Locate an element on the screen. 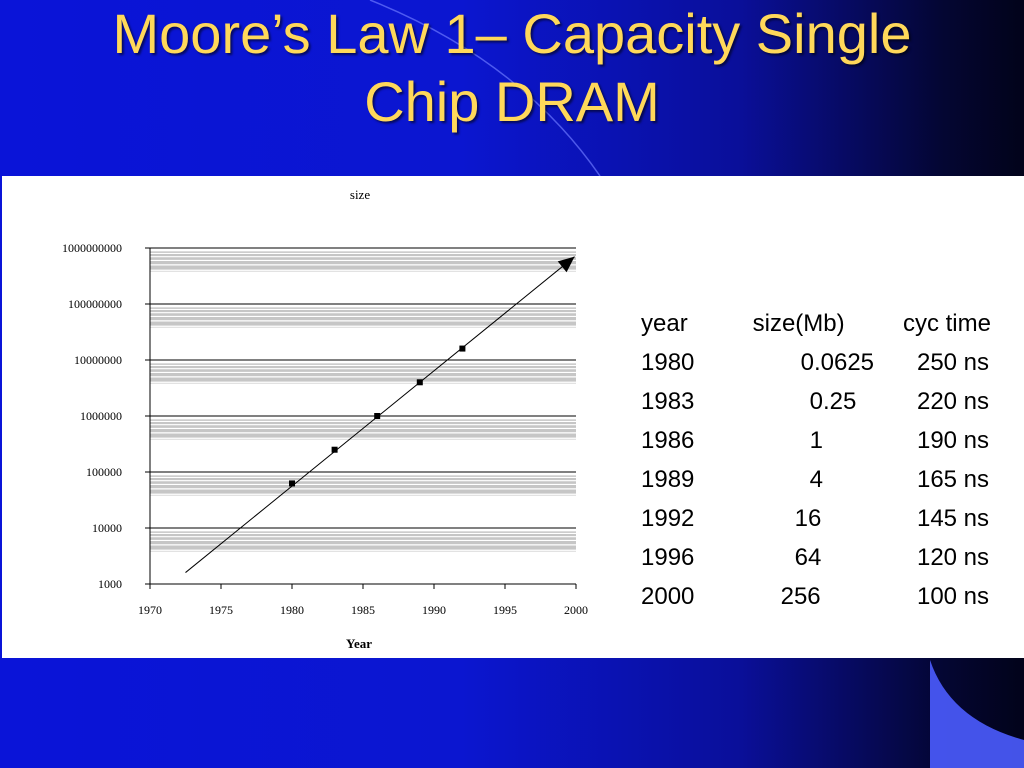 Image resolution: width=1024 pixels, height=768 pixels. slide-title-line-2: Chip DRAM is located at coordinates (512, 101).